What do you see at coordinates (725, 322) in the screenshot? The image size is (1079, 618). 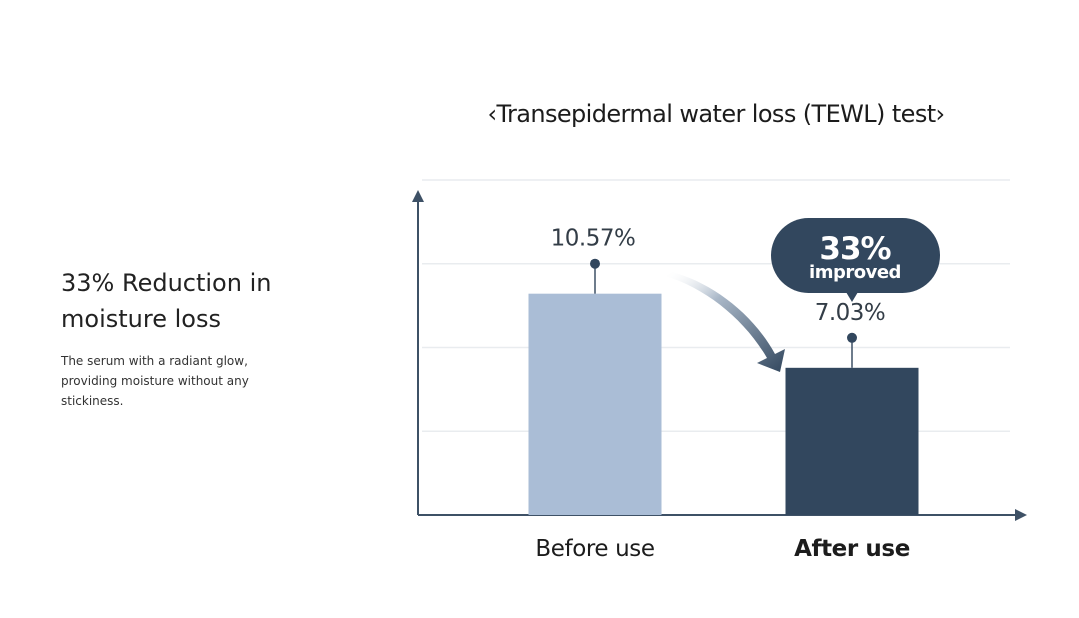 I see `decrease-arrow-icon` at bounding box center [725, 322].